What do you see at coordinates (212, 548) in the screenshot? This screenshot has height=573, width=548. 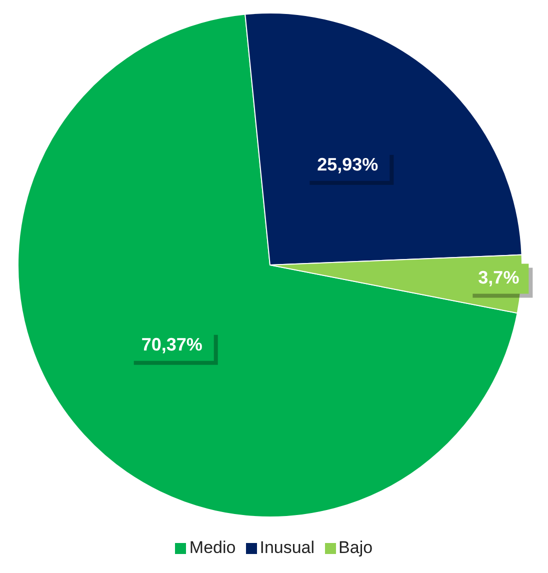 I see `slice-label: Medio` at bounding box center [212, 548].